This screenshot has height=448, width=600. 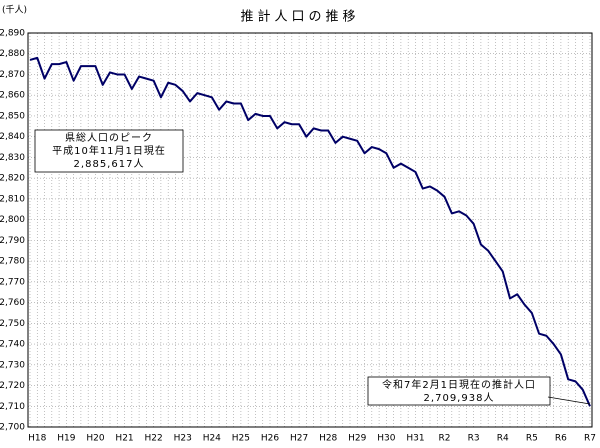 I want to click on y-tick-label: 2,770, so click(x=12, y=282).